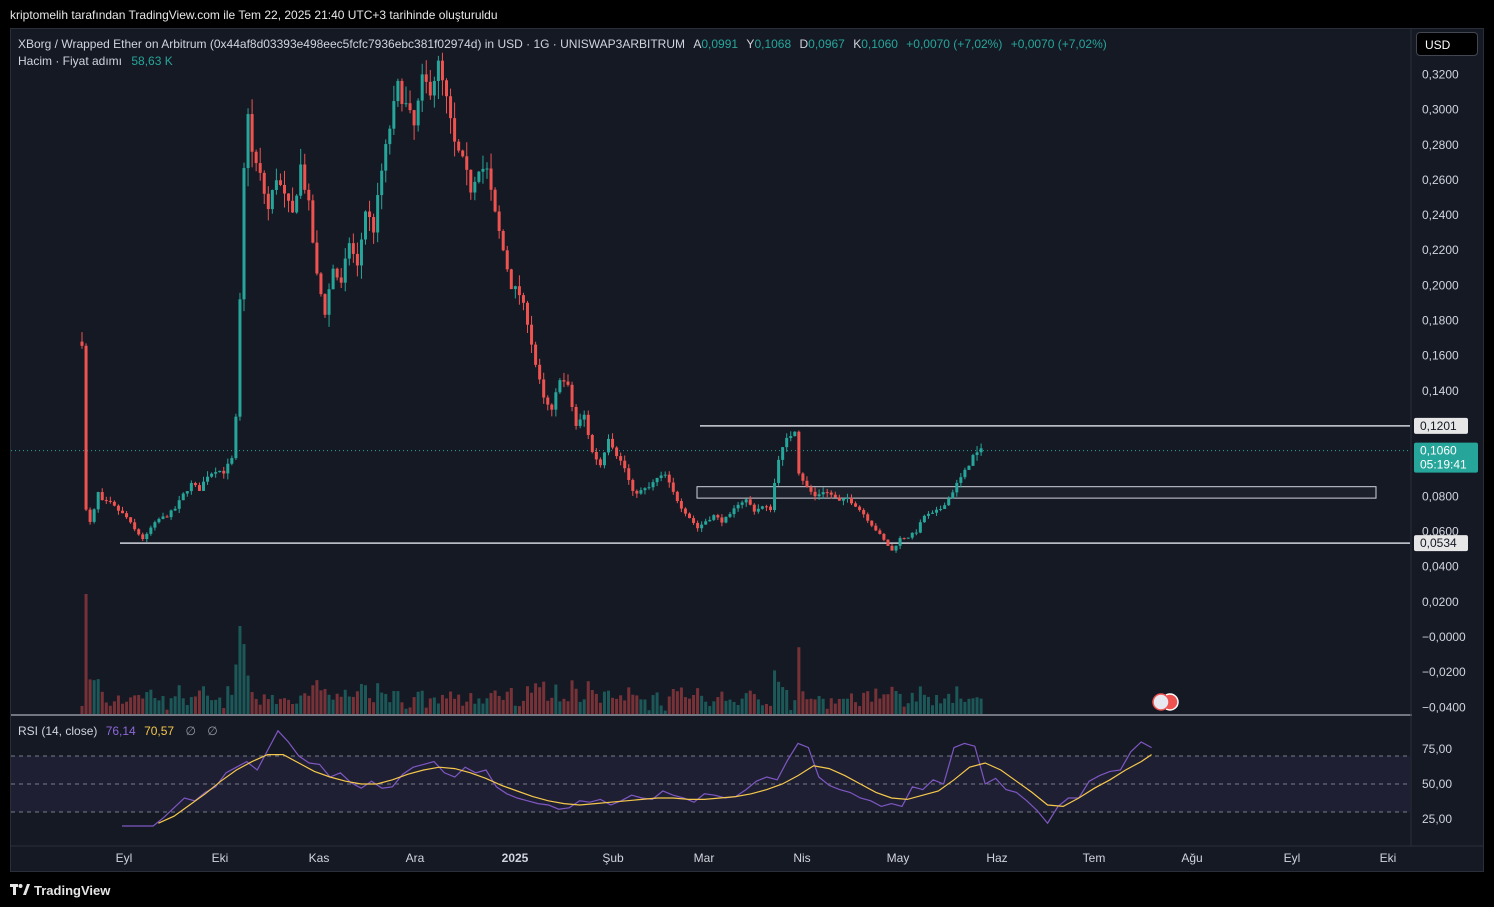 This screenshot has height=907, width=1494. Describe the element at coordinates (159, 731) in the screenshot. I see `rsi-ma-value: 70,57` at that location.